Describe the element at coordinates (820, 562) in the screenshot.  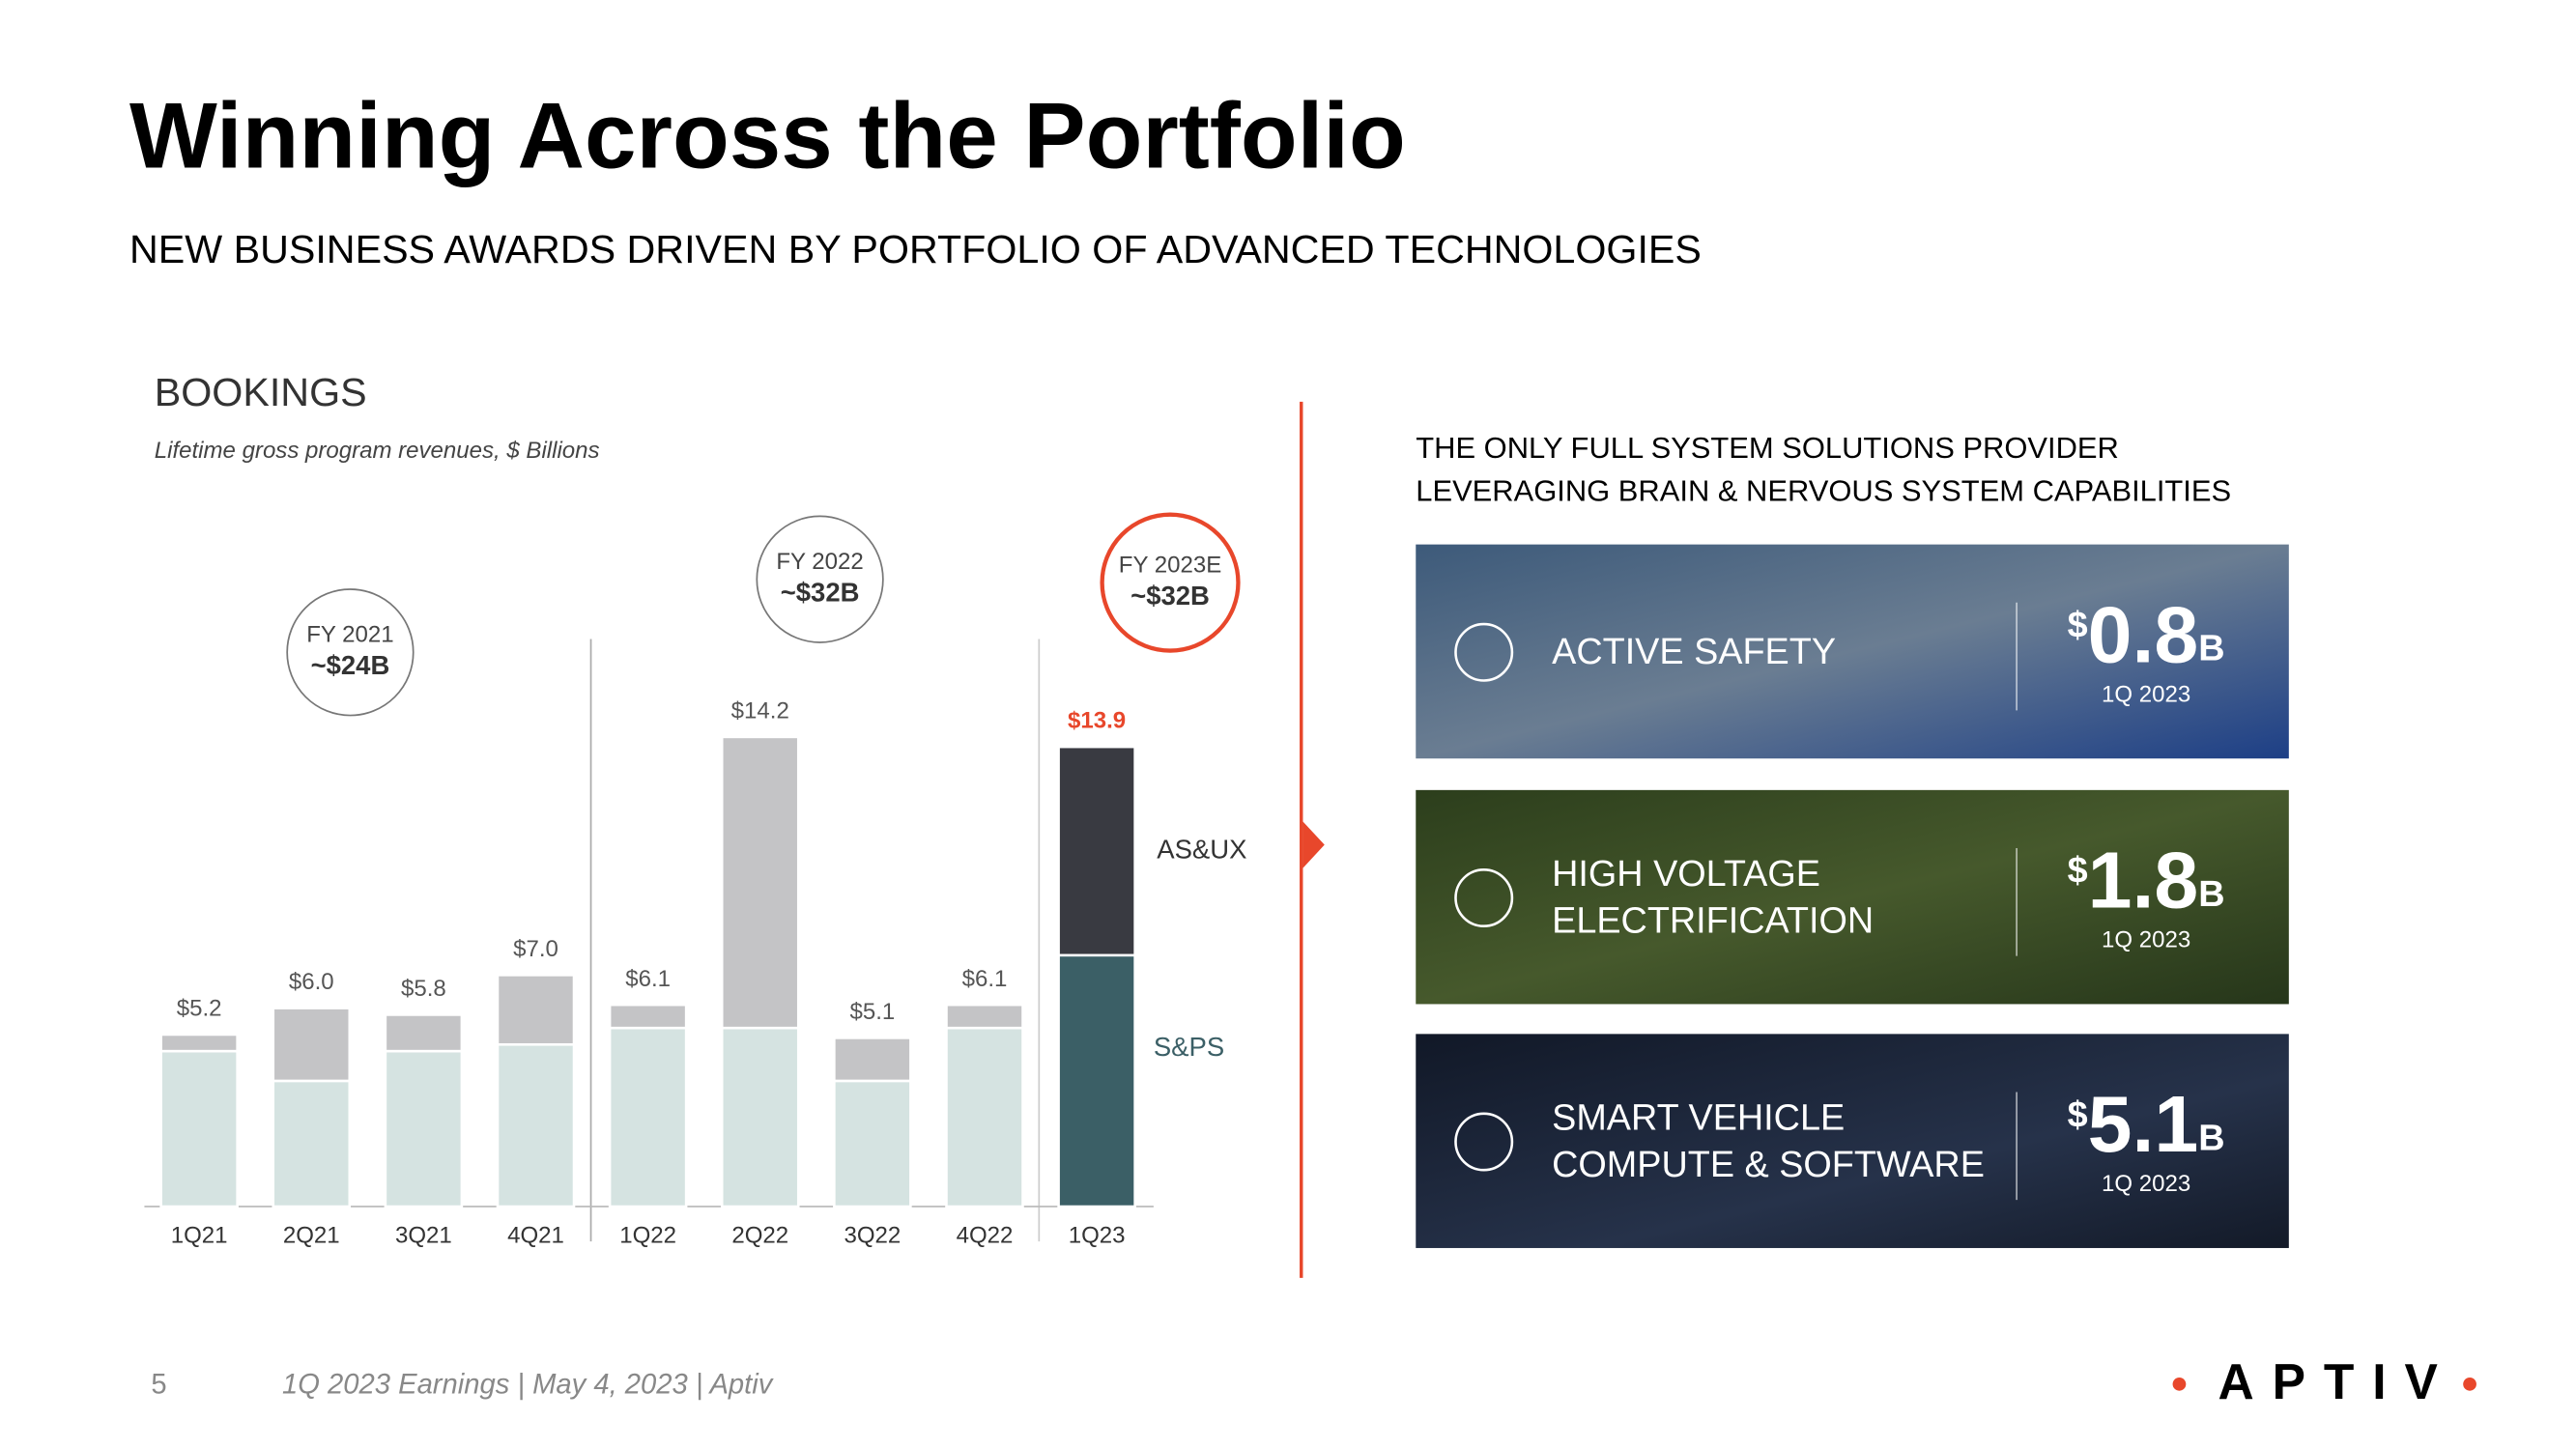
I see `annotation-label: FY 2022` at that location.